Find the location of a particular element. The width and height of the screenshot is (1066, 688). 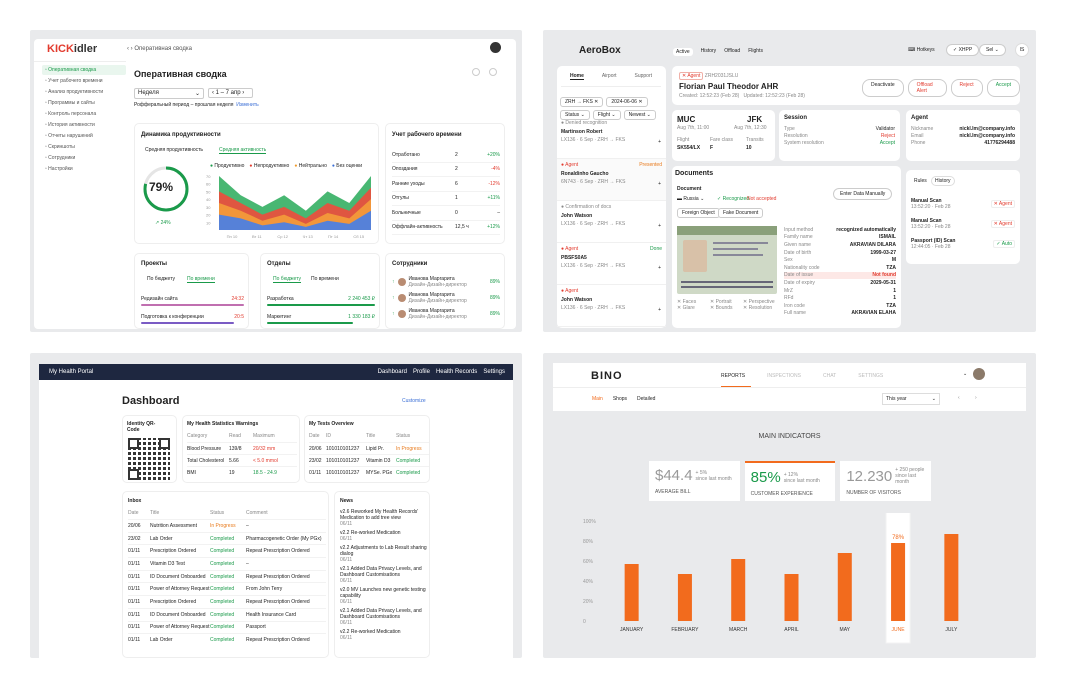

subnav-main: Main is located at coordinates (597, 399).